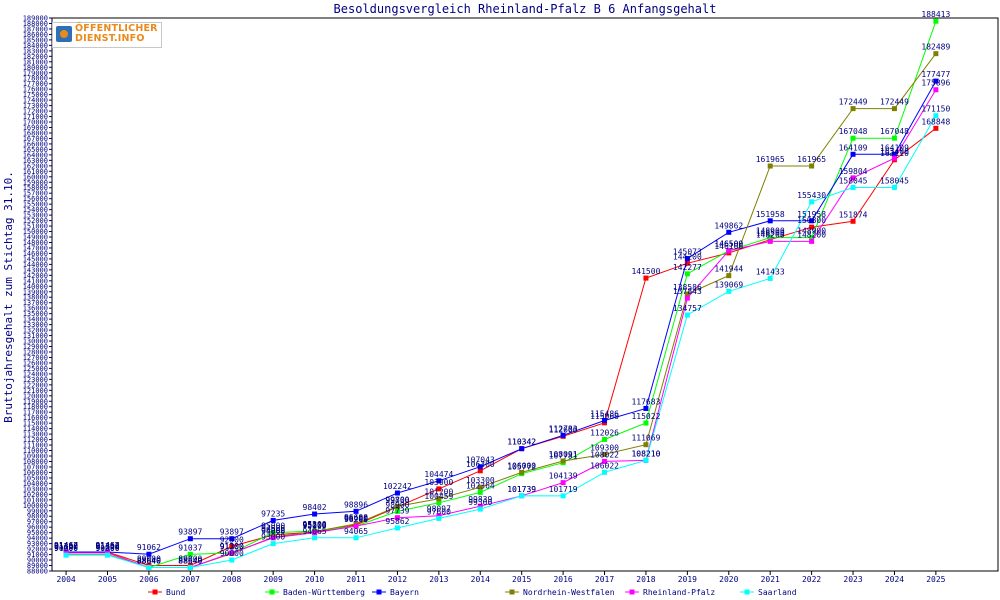  I want to click on y-tick-label: 178000, so click(35, 79).